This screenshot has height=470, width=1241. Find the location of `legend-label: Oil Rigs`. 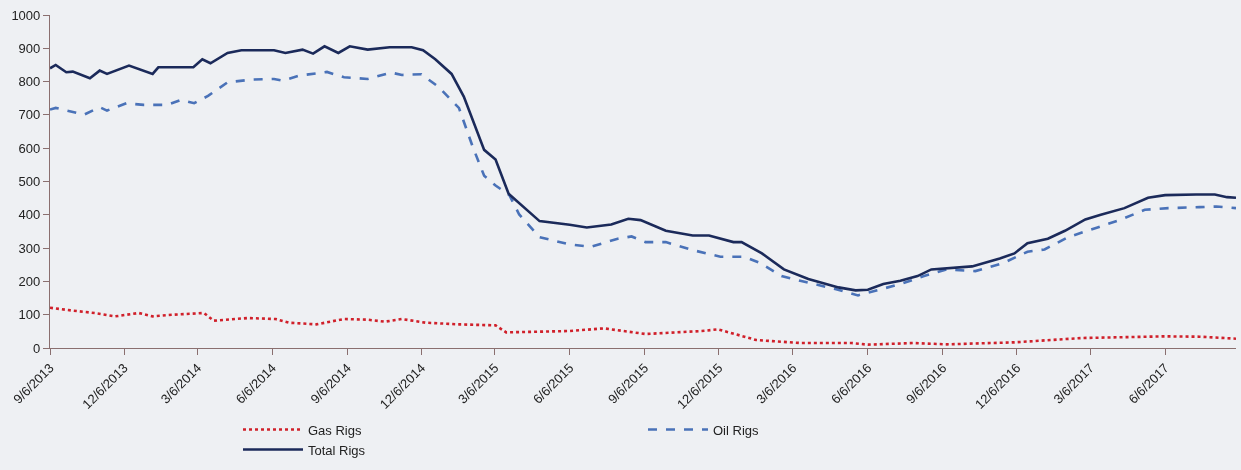

legend-label: Oil Rigs is located at coordinates (736, 430).